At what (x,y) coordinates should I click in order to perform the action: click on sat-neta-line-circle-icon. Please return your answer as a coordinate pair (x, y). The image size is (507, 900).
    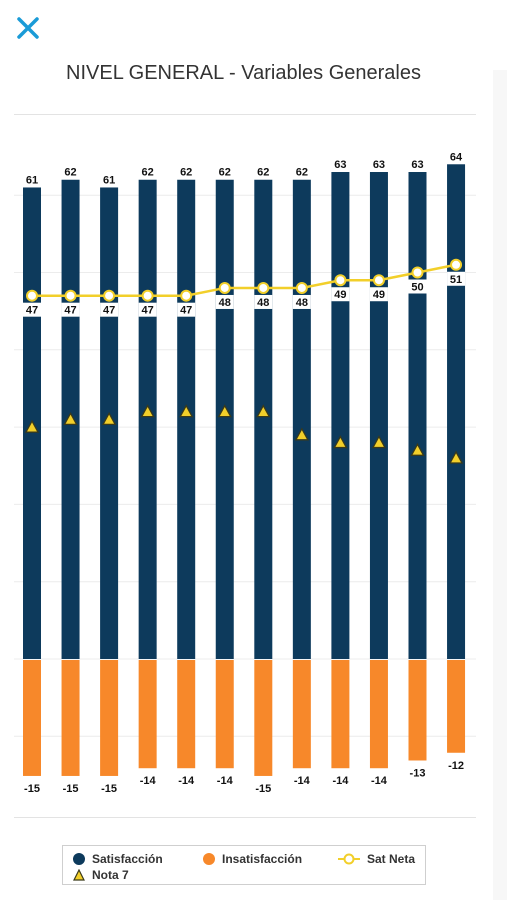
    Looking at the image, I should click on (349, 859).